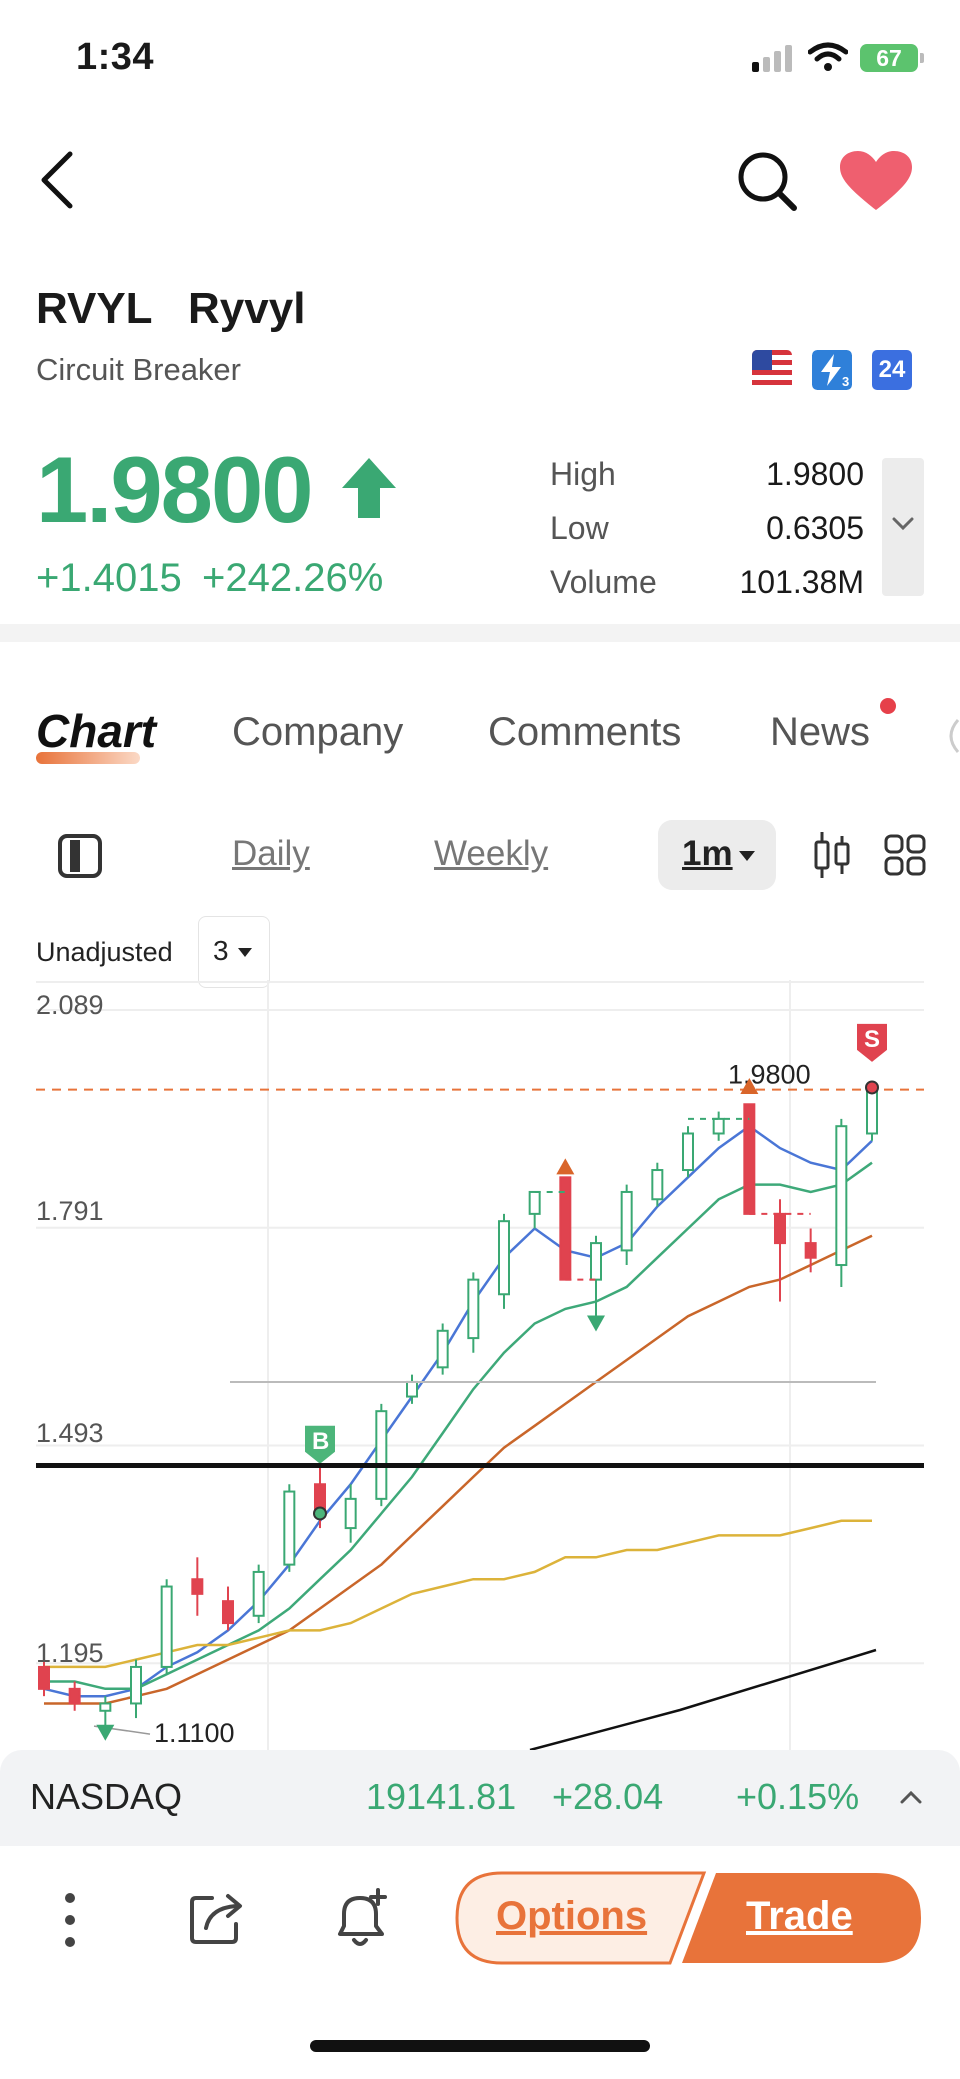 This screenshot has height=2079, width=960. What do you see at coordinates (480, 633) in the screenshot?
I see `section-divider` at bounding box center [480, 633].